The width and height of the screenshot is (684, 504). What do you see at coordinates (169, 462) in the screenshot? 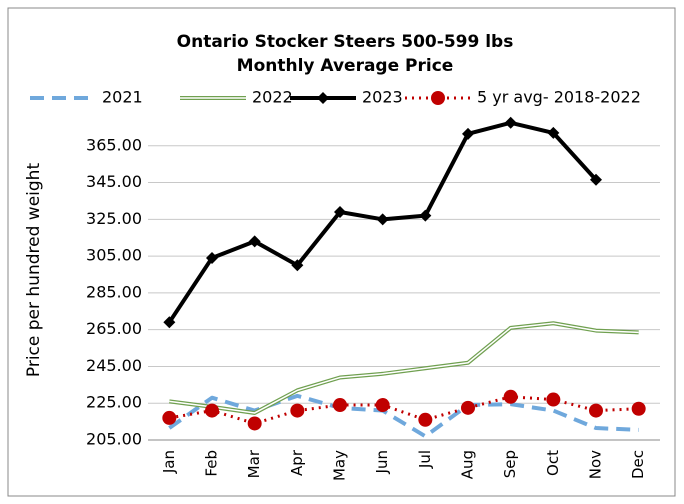
I see `x-tick-label: Jan` at bounding box center [169, 462].